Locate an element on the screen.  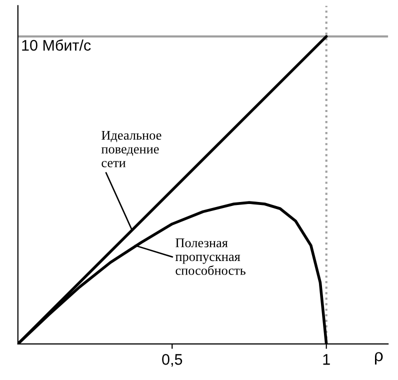
x-tick-label: 1 is located at coordinates (326, 359).